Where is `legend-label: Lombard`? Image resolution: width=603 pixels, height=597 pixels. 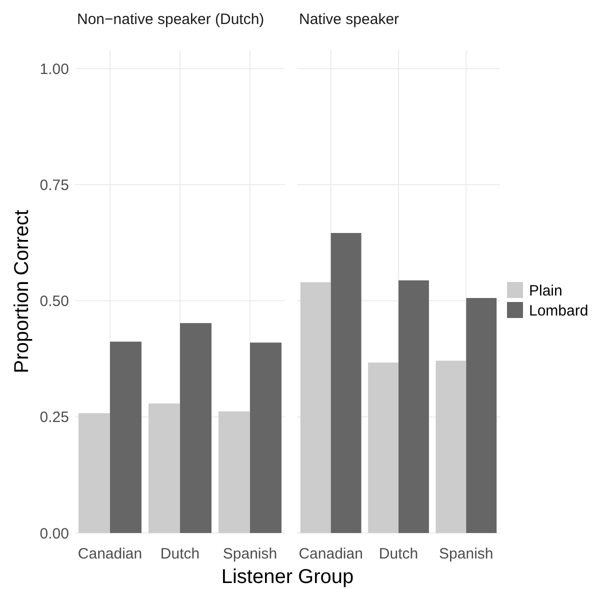 legend-label: Lombard is located at coordinates (558, 311).